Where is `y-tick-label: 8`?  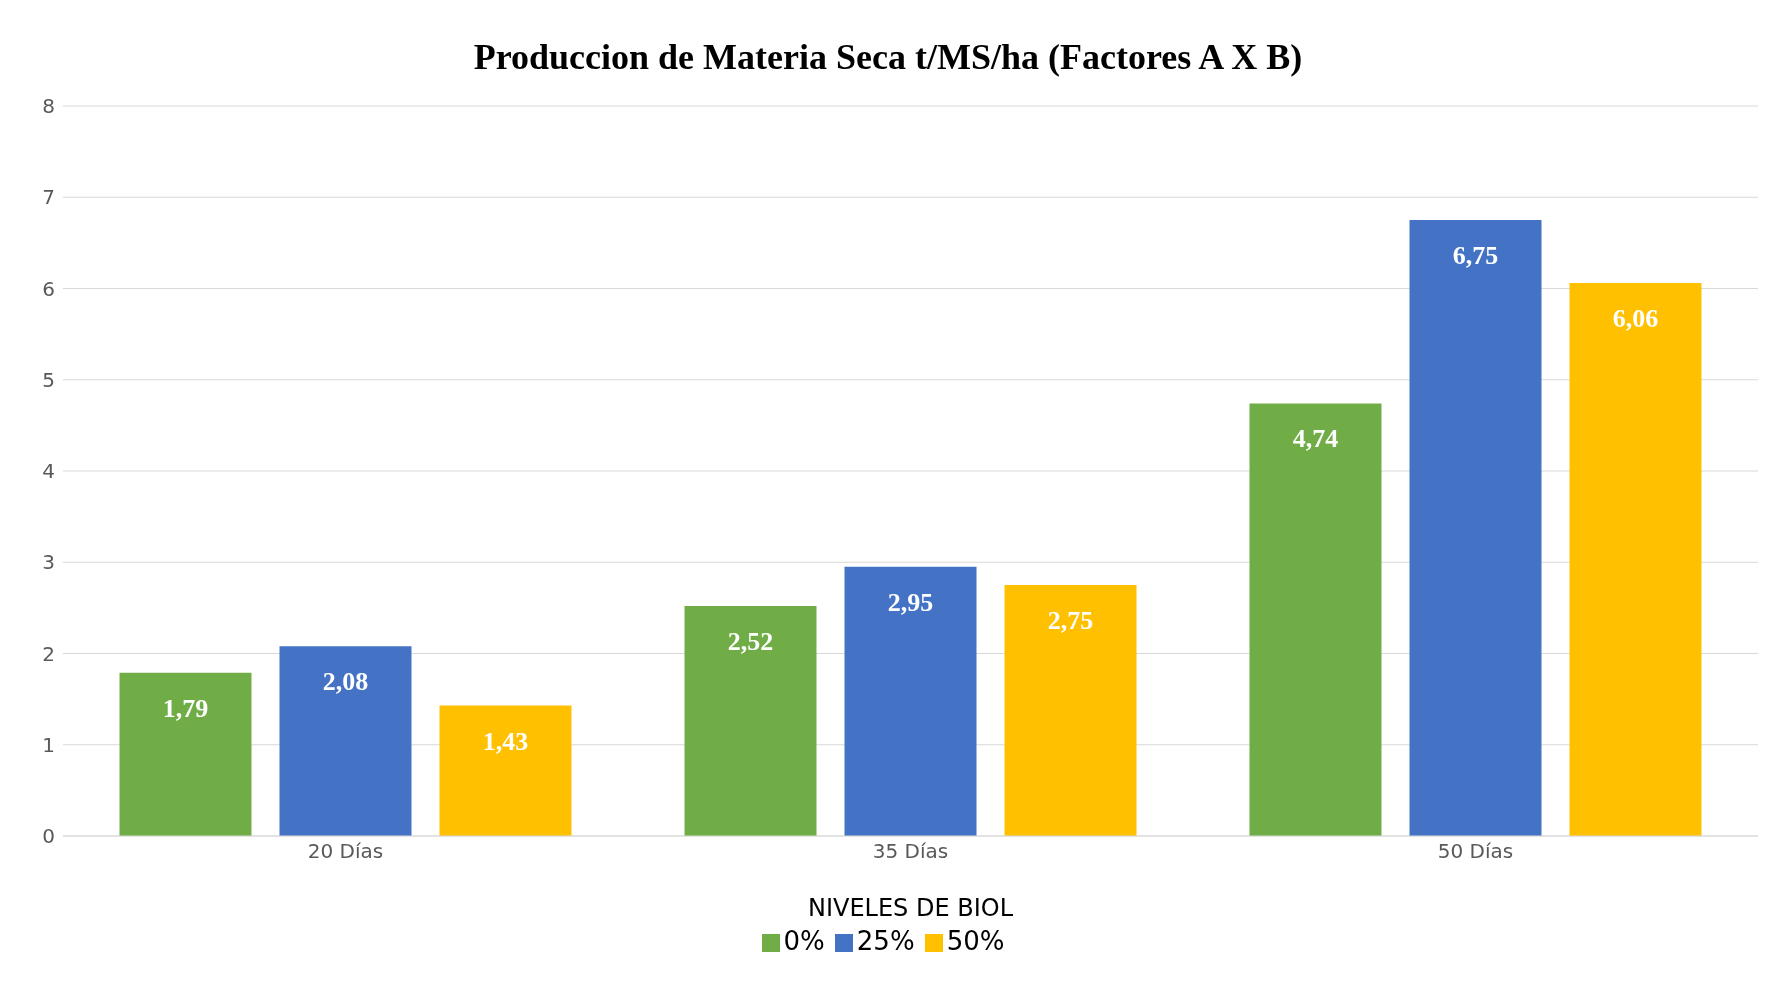 y-tick-label: 8 is located at coordinates (48, 106).